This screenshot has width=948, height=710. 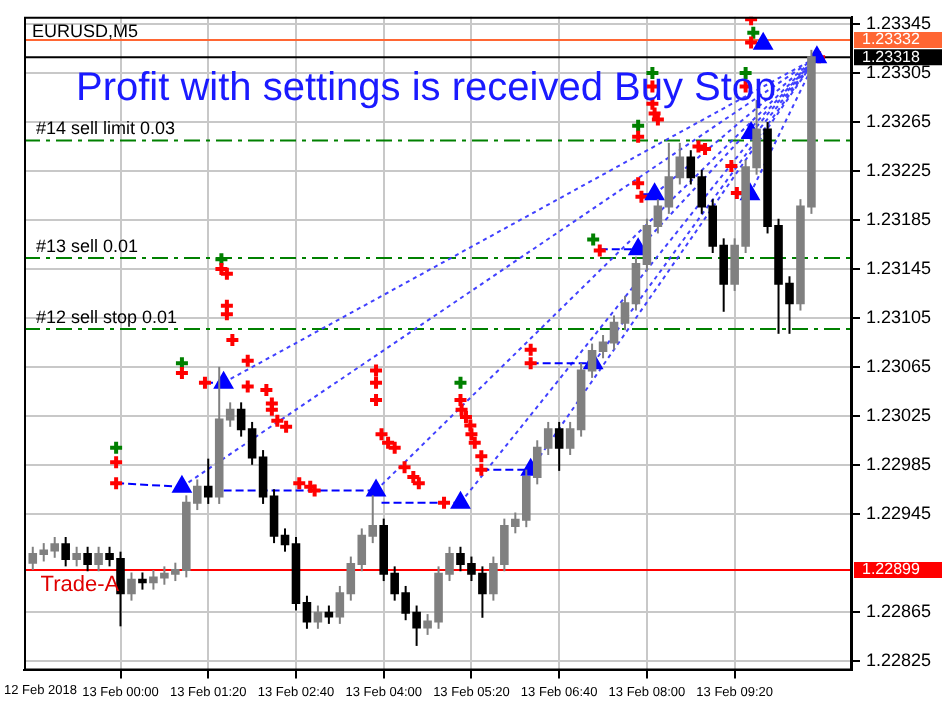 I want to click on ref-line-label: #14 sell limit 0.03, so click(x=106, y=128).